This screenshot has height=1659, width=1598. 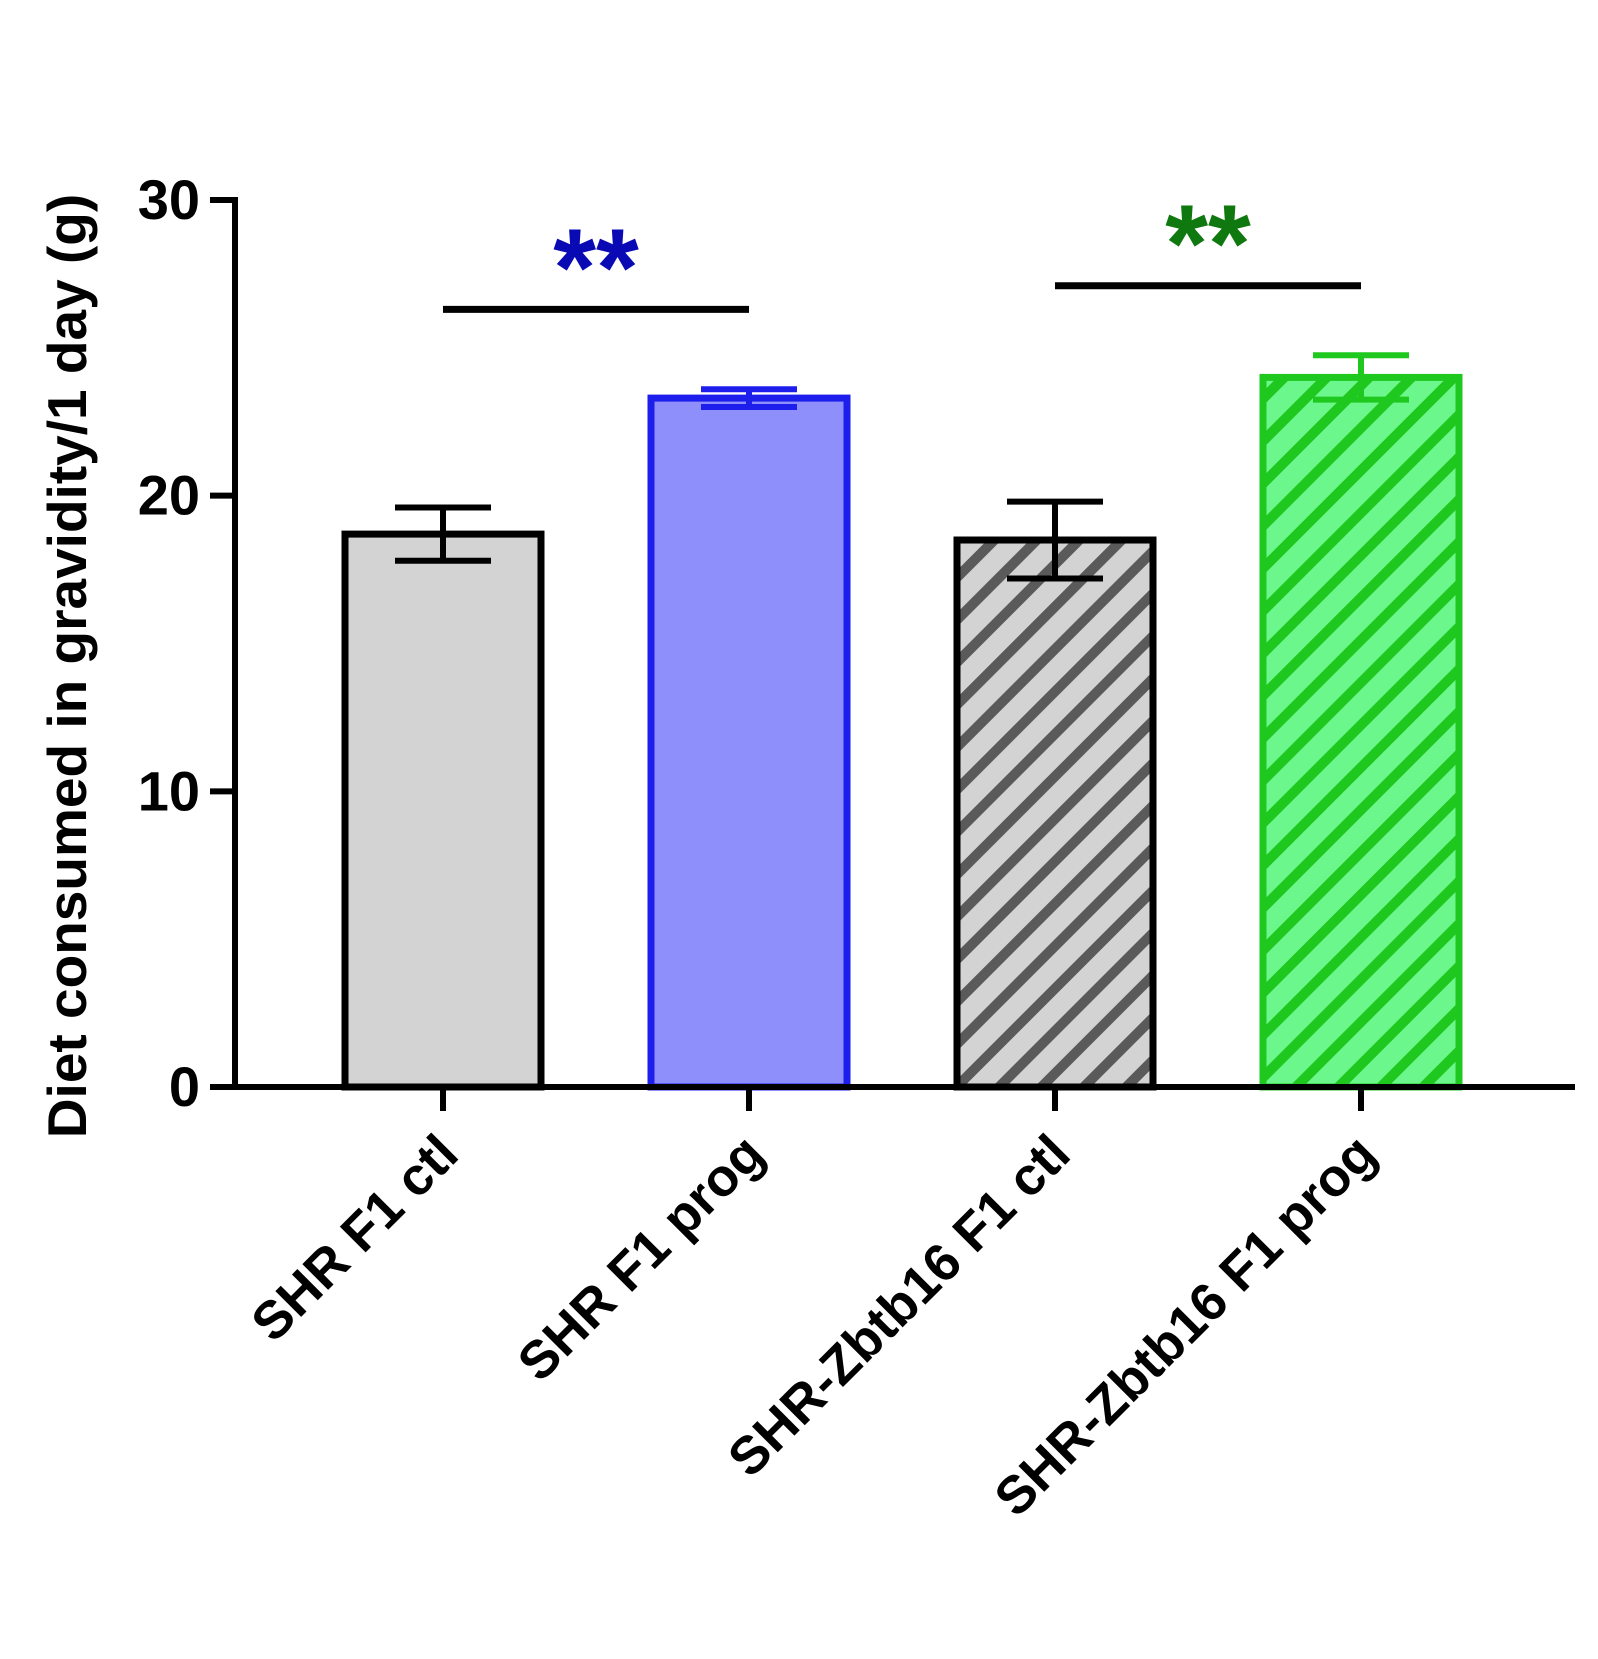 I want to click on y-tick-label-20: 20, so click(x=169, y=495).